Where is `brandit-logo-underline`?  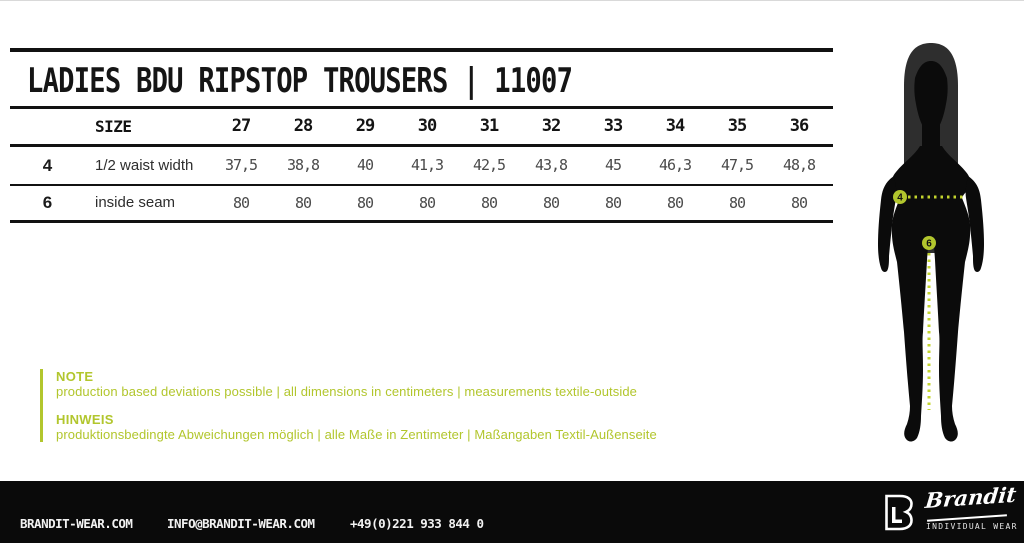 brandit-logo-underline is located at coordinates (967, 518).